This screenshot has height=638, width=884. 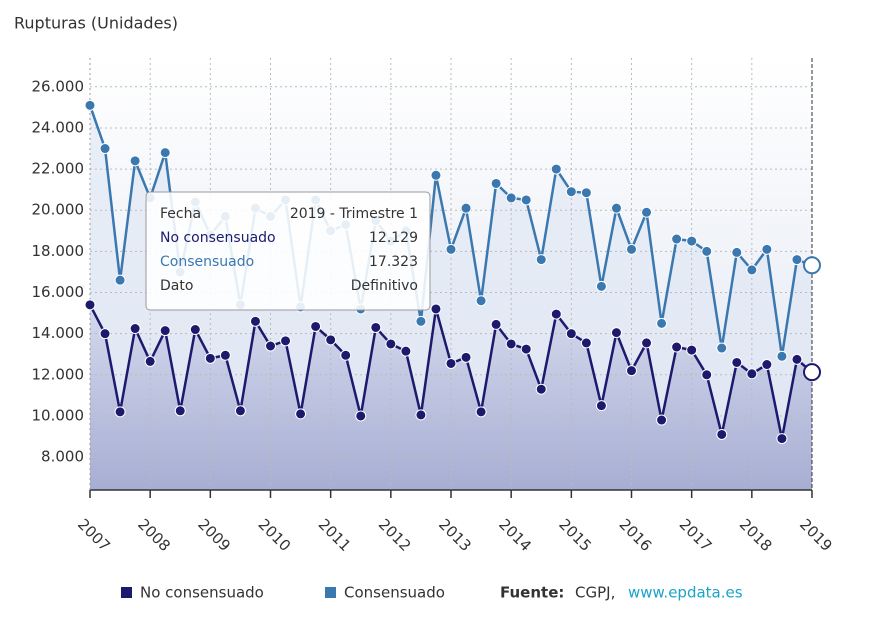 What do you see at coordinates (180, 214) in the screenshot?
I see `tooltip-label: Fecha` at bounding box center [180, 214].